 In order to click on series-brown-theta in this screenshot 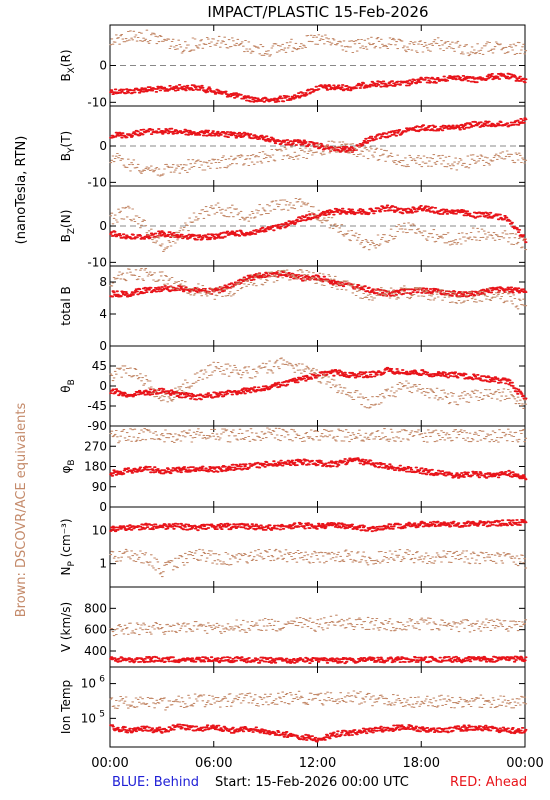, I will do `click(318, 383)`.